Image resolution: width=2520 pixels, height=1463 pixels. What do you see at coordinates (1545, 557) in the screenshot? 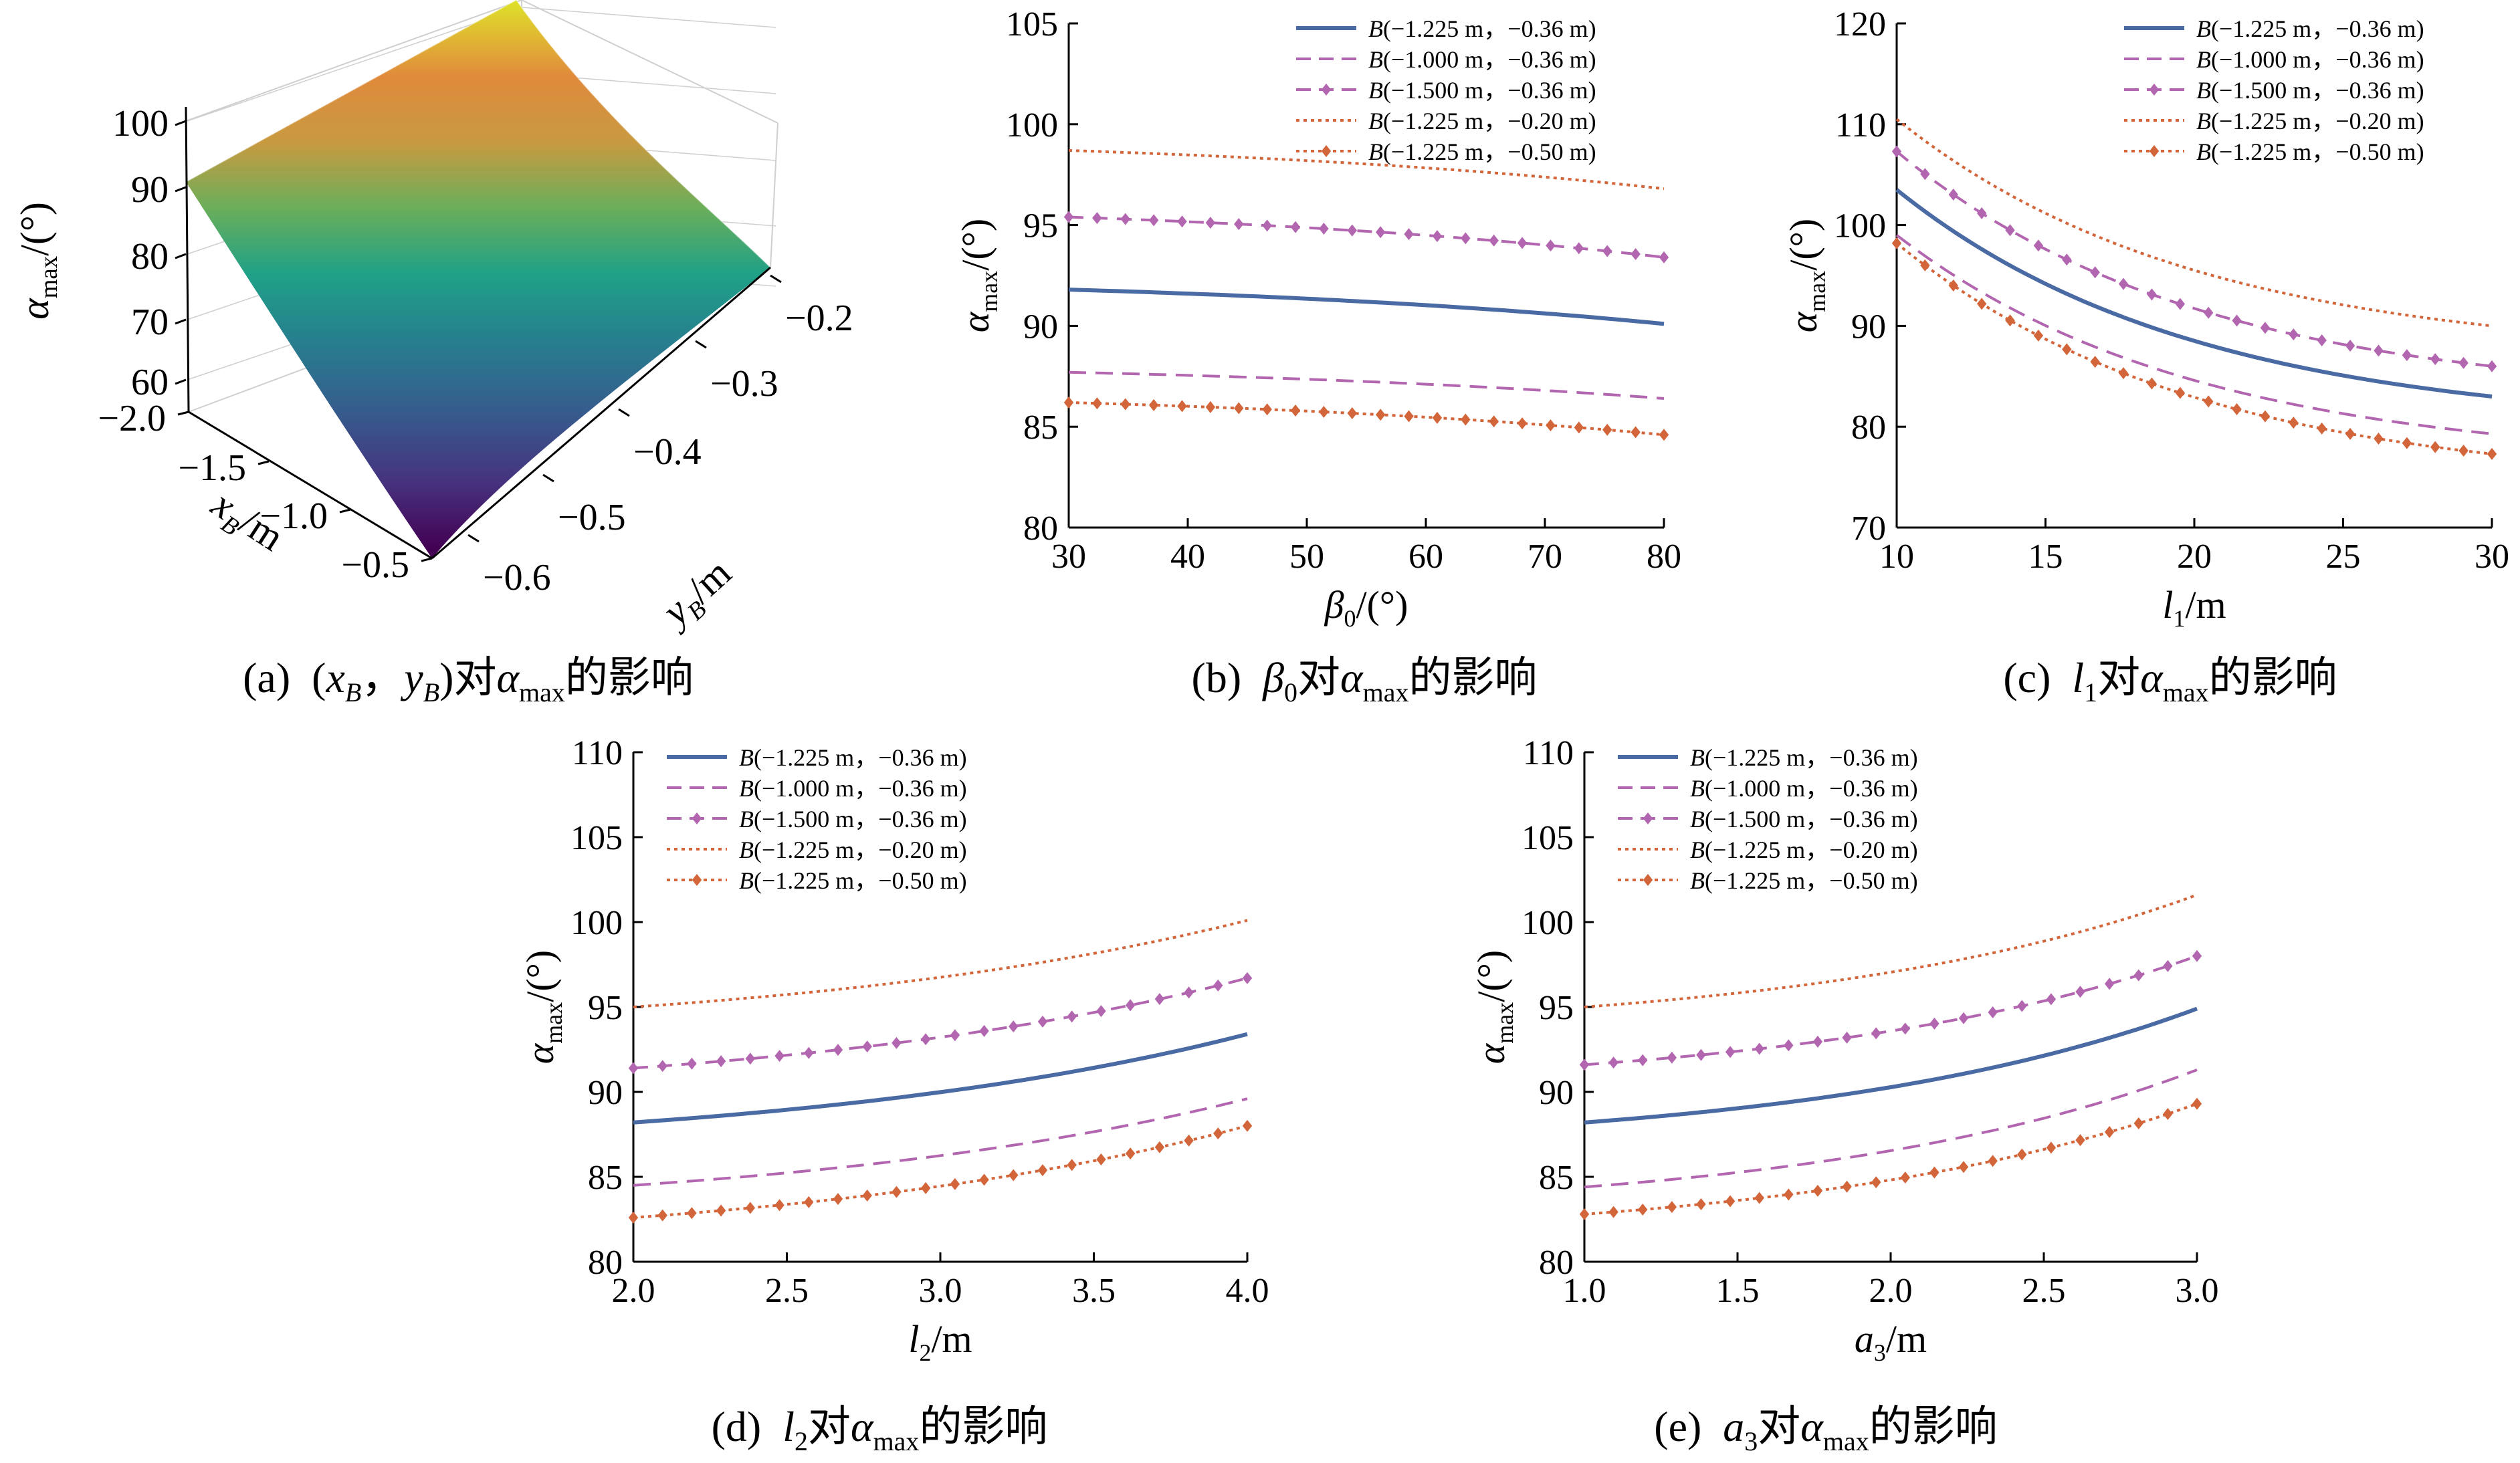
I see `x-tick-label: 70` at bounding box center [1545, 557].